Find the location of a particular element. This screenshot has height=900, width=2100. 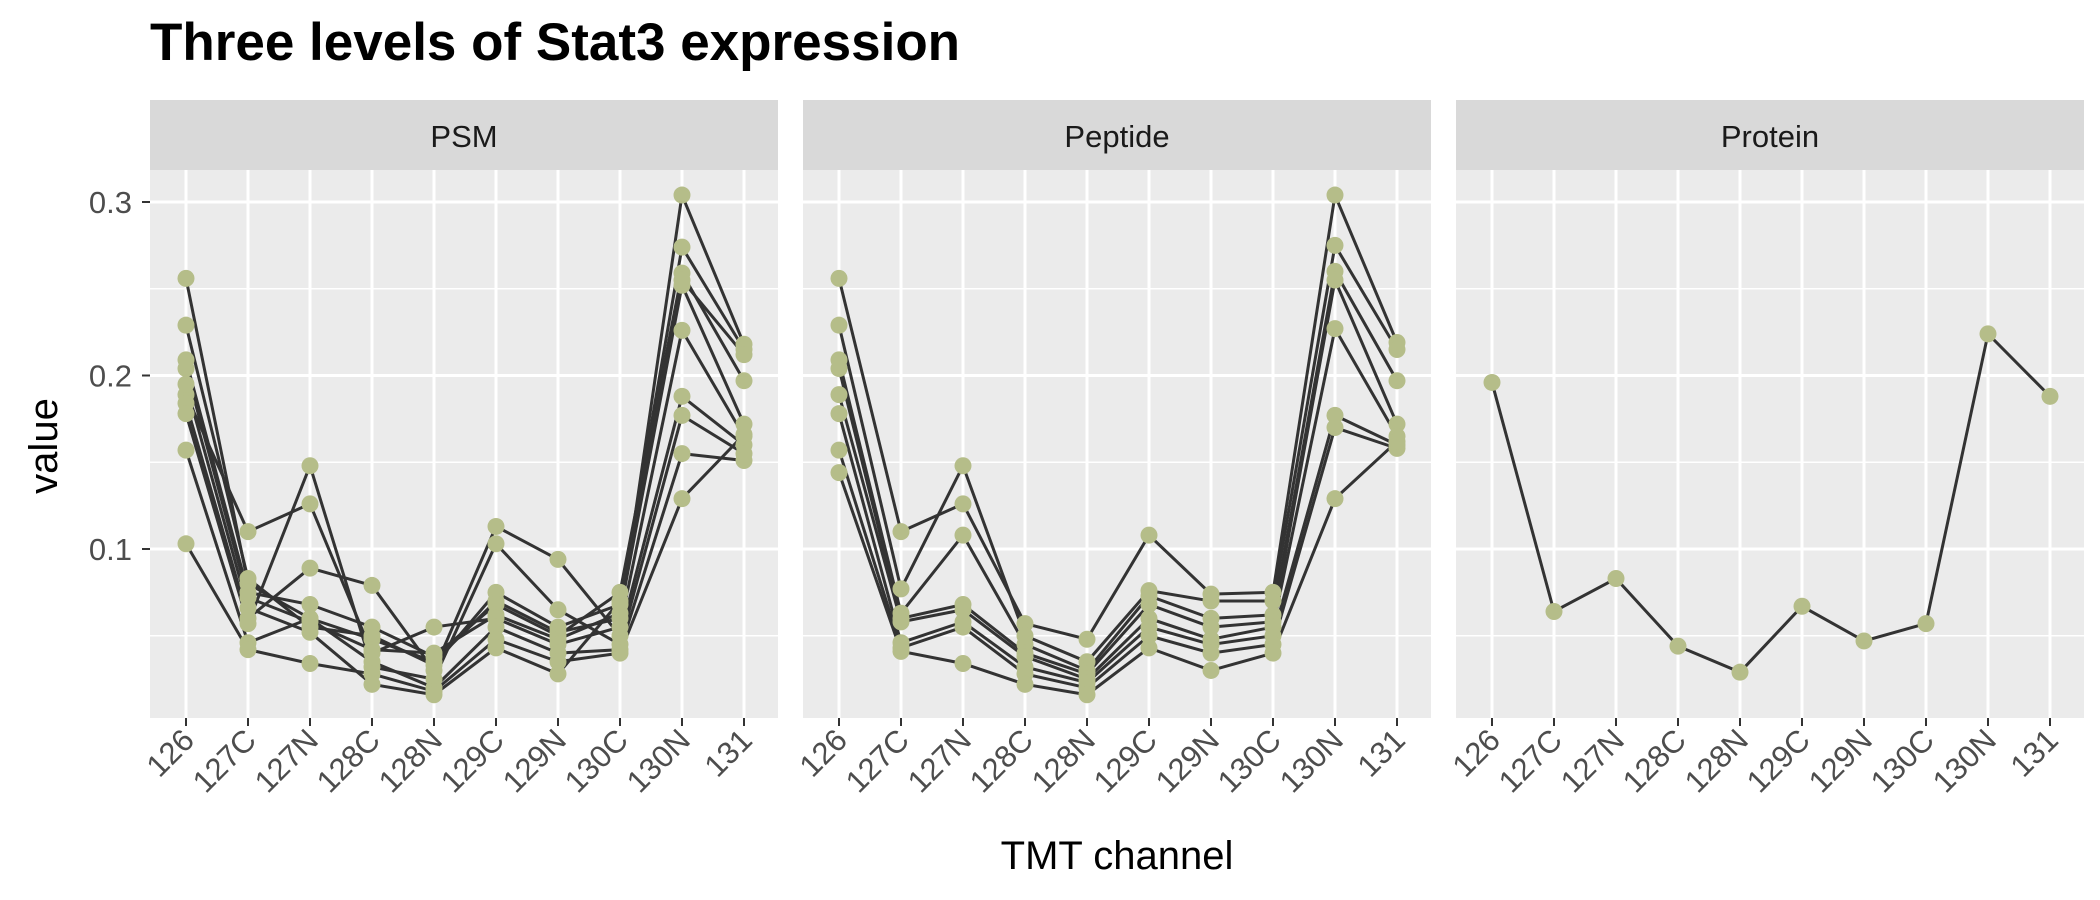

x-tick-label: 130N is located at coordinates (658, 760).